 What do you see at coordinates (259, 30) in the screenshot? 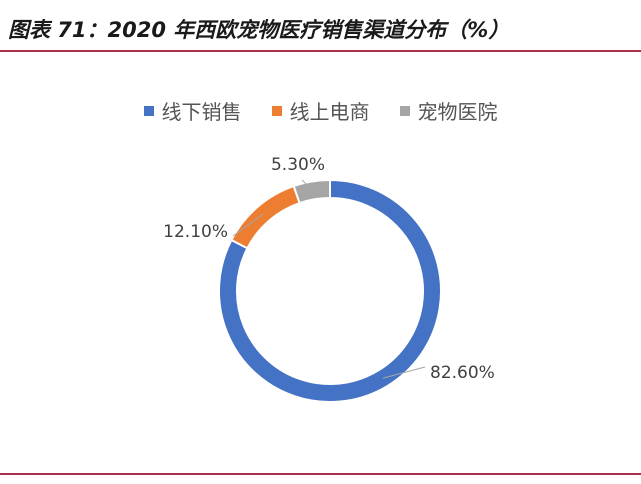
I see `chart-title: 图表 71：2020 年西欧宠物医疗销售渠道分布（%）` at bounding box center [259, 30].